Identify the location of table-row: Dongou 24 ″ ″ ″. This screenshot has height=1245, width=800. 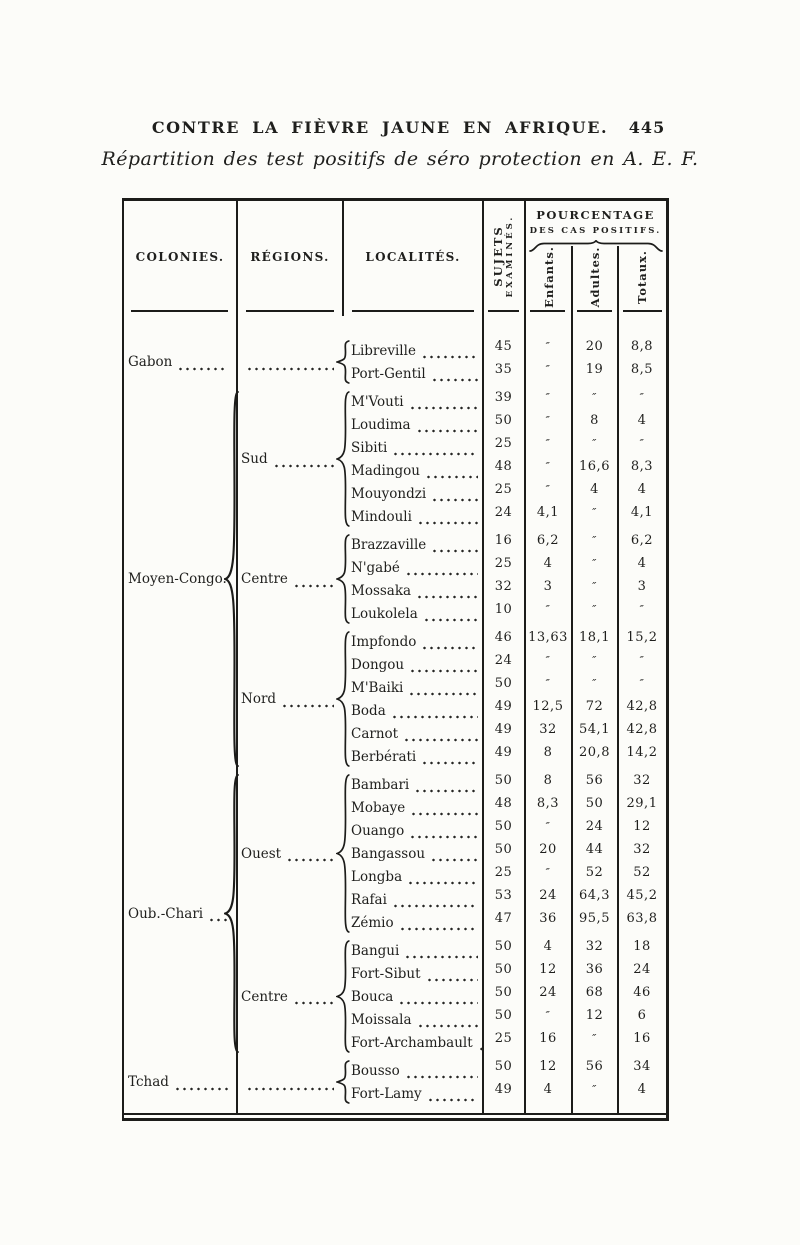
(397, 664).